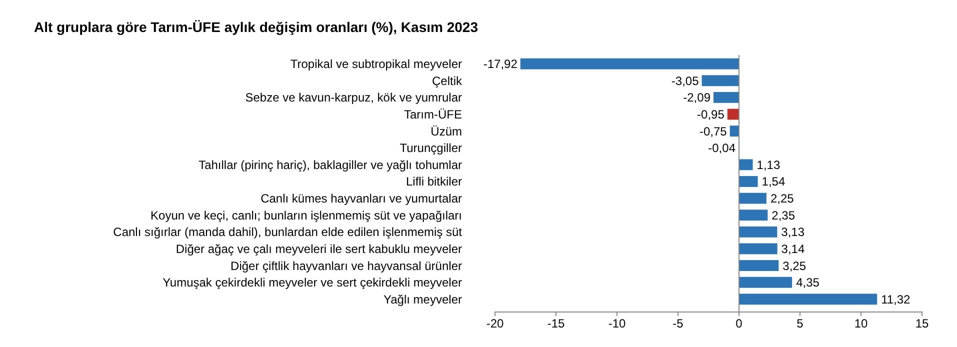  I want to click on x-tick-label: 5, so click(800, 323).